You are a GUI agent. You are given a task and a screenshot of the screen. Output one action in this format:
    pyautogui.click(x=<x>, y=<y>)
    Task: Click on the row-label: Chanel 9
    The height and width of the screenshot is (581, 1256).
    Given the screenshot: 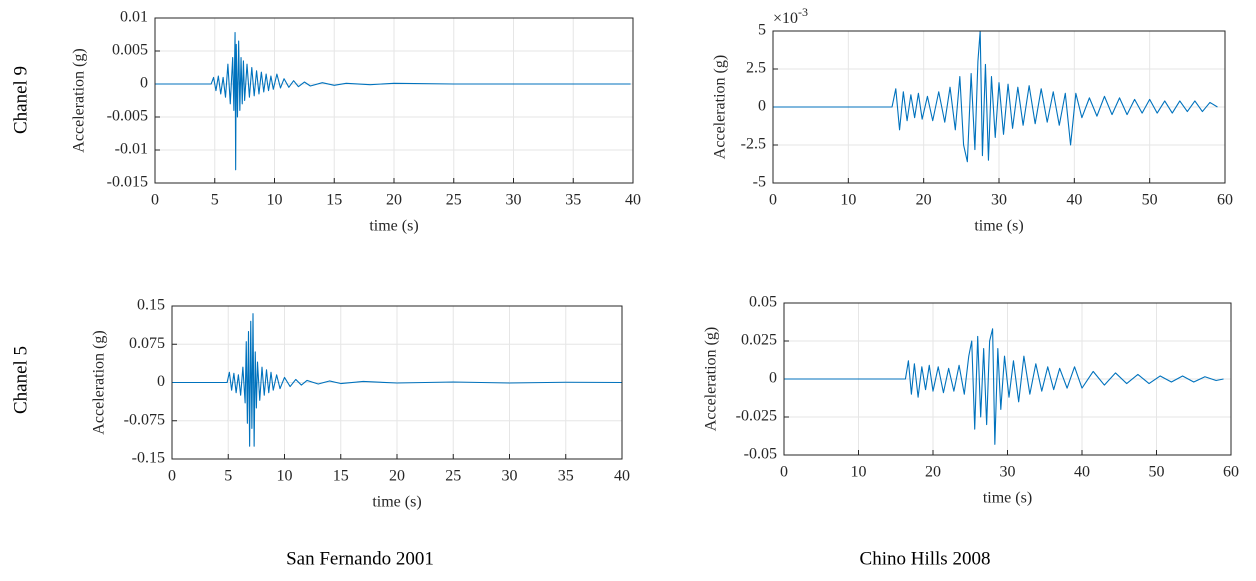 What is the action you would take?
    pyautogui.click(x=20, y=100)
    